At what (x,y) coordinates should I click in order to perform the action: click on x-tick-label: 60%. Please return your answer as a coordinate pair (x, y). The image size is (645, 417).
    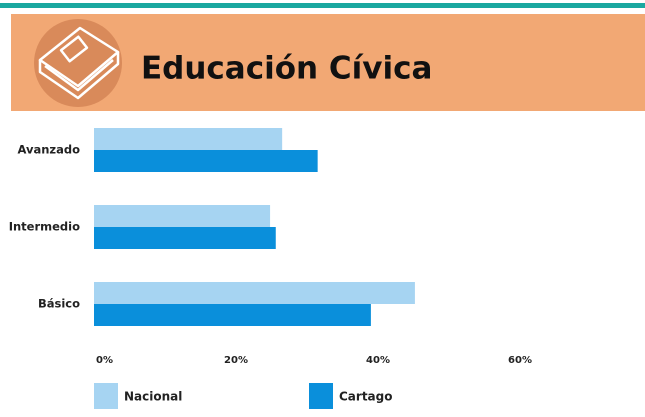
    Looking at the image, I should click on (520, 360).